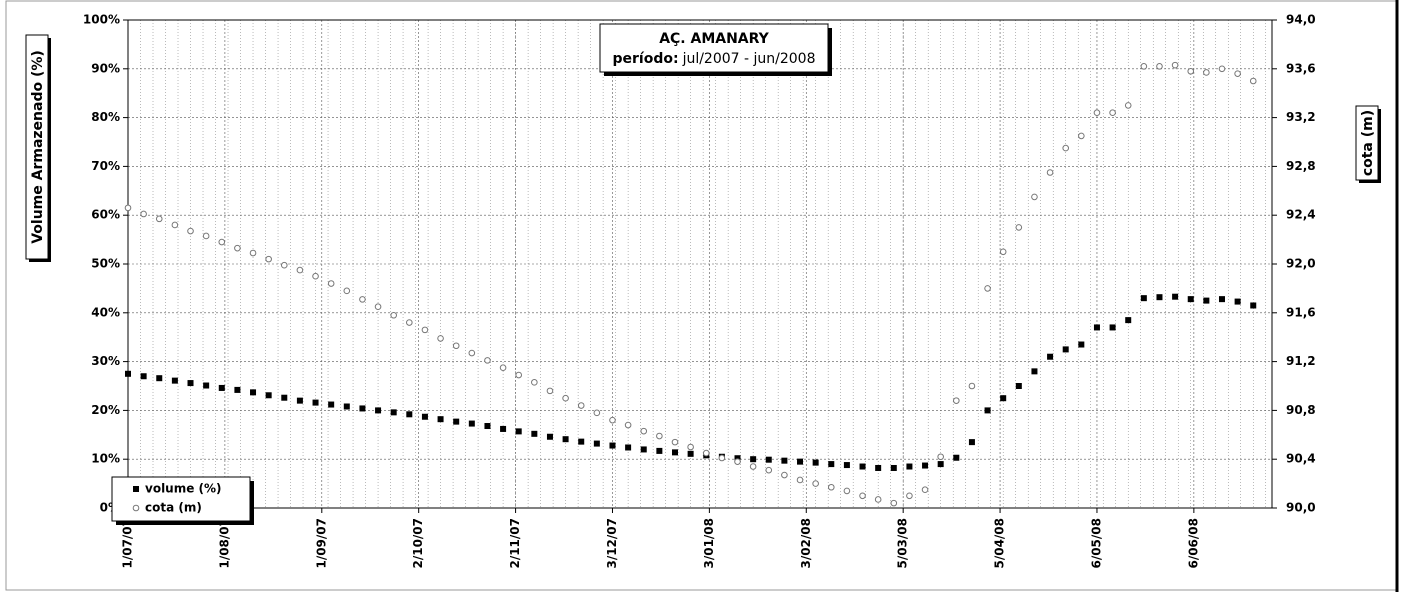  I want to click on y2-tick-label: 90,4, so click(1301, 459).